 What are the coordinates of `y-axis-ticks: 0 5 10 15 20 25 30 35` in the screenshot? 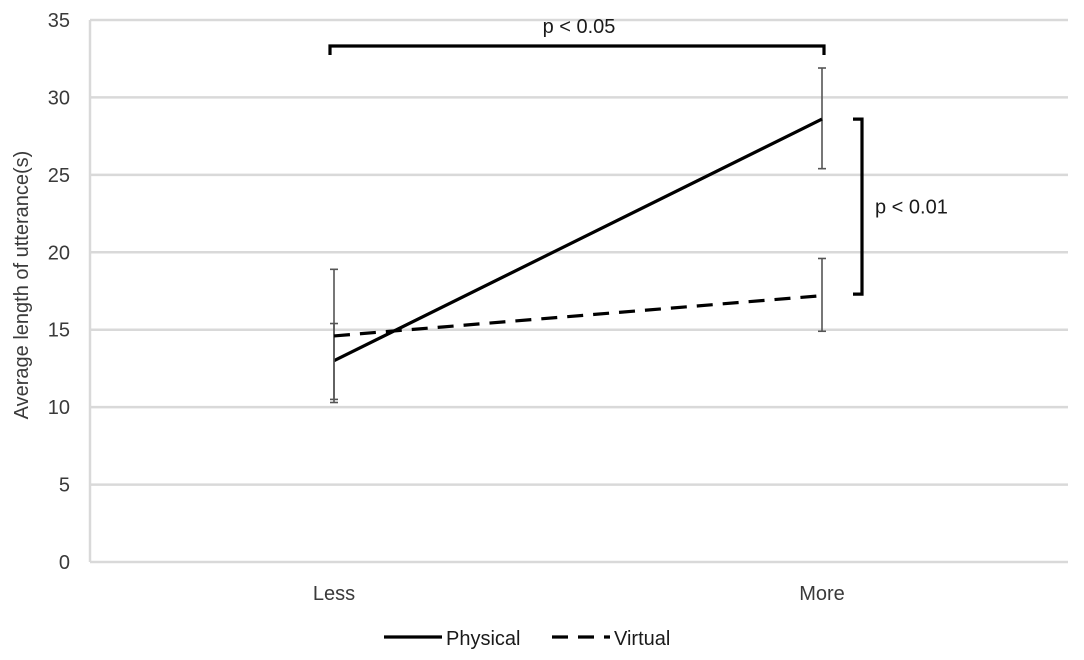 It's located at (59, 292).